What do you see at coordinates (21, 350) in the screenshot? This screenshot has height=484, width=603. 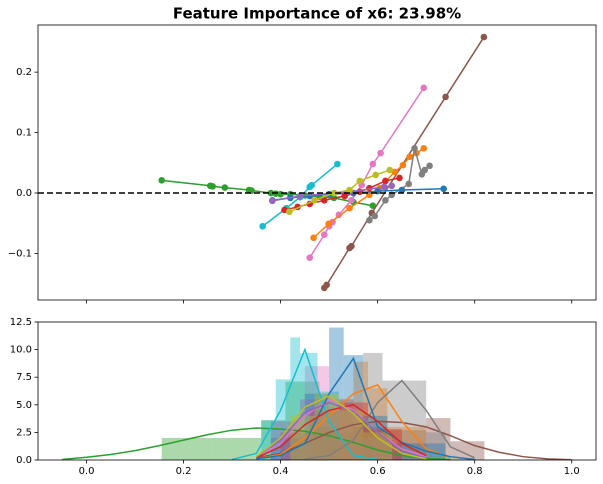 I see `y-tick-label: 10.0` at bounding box center [21, 350].